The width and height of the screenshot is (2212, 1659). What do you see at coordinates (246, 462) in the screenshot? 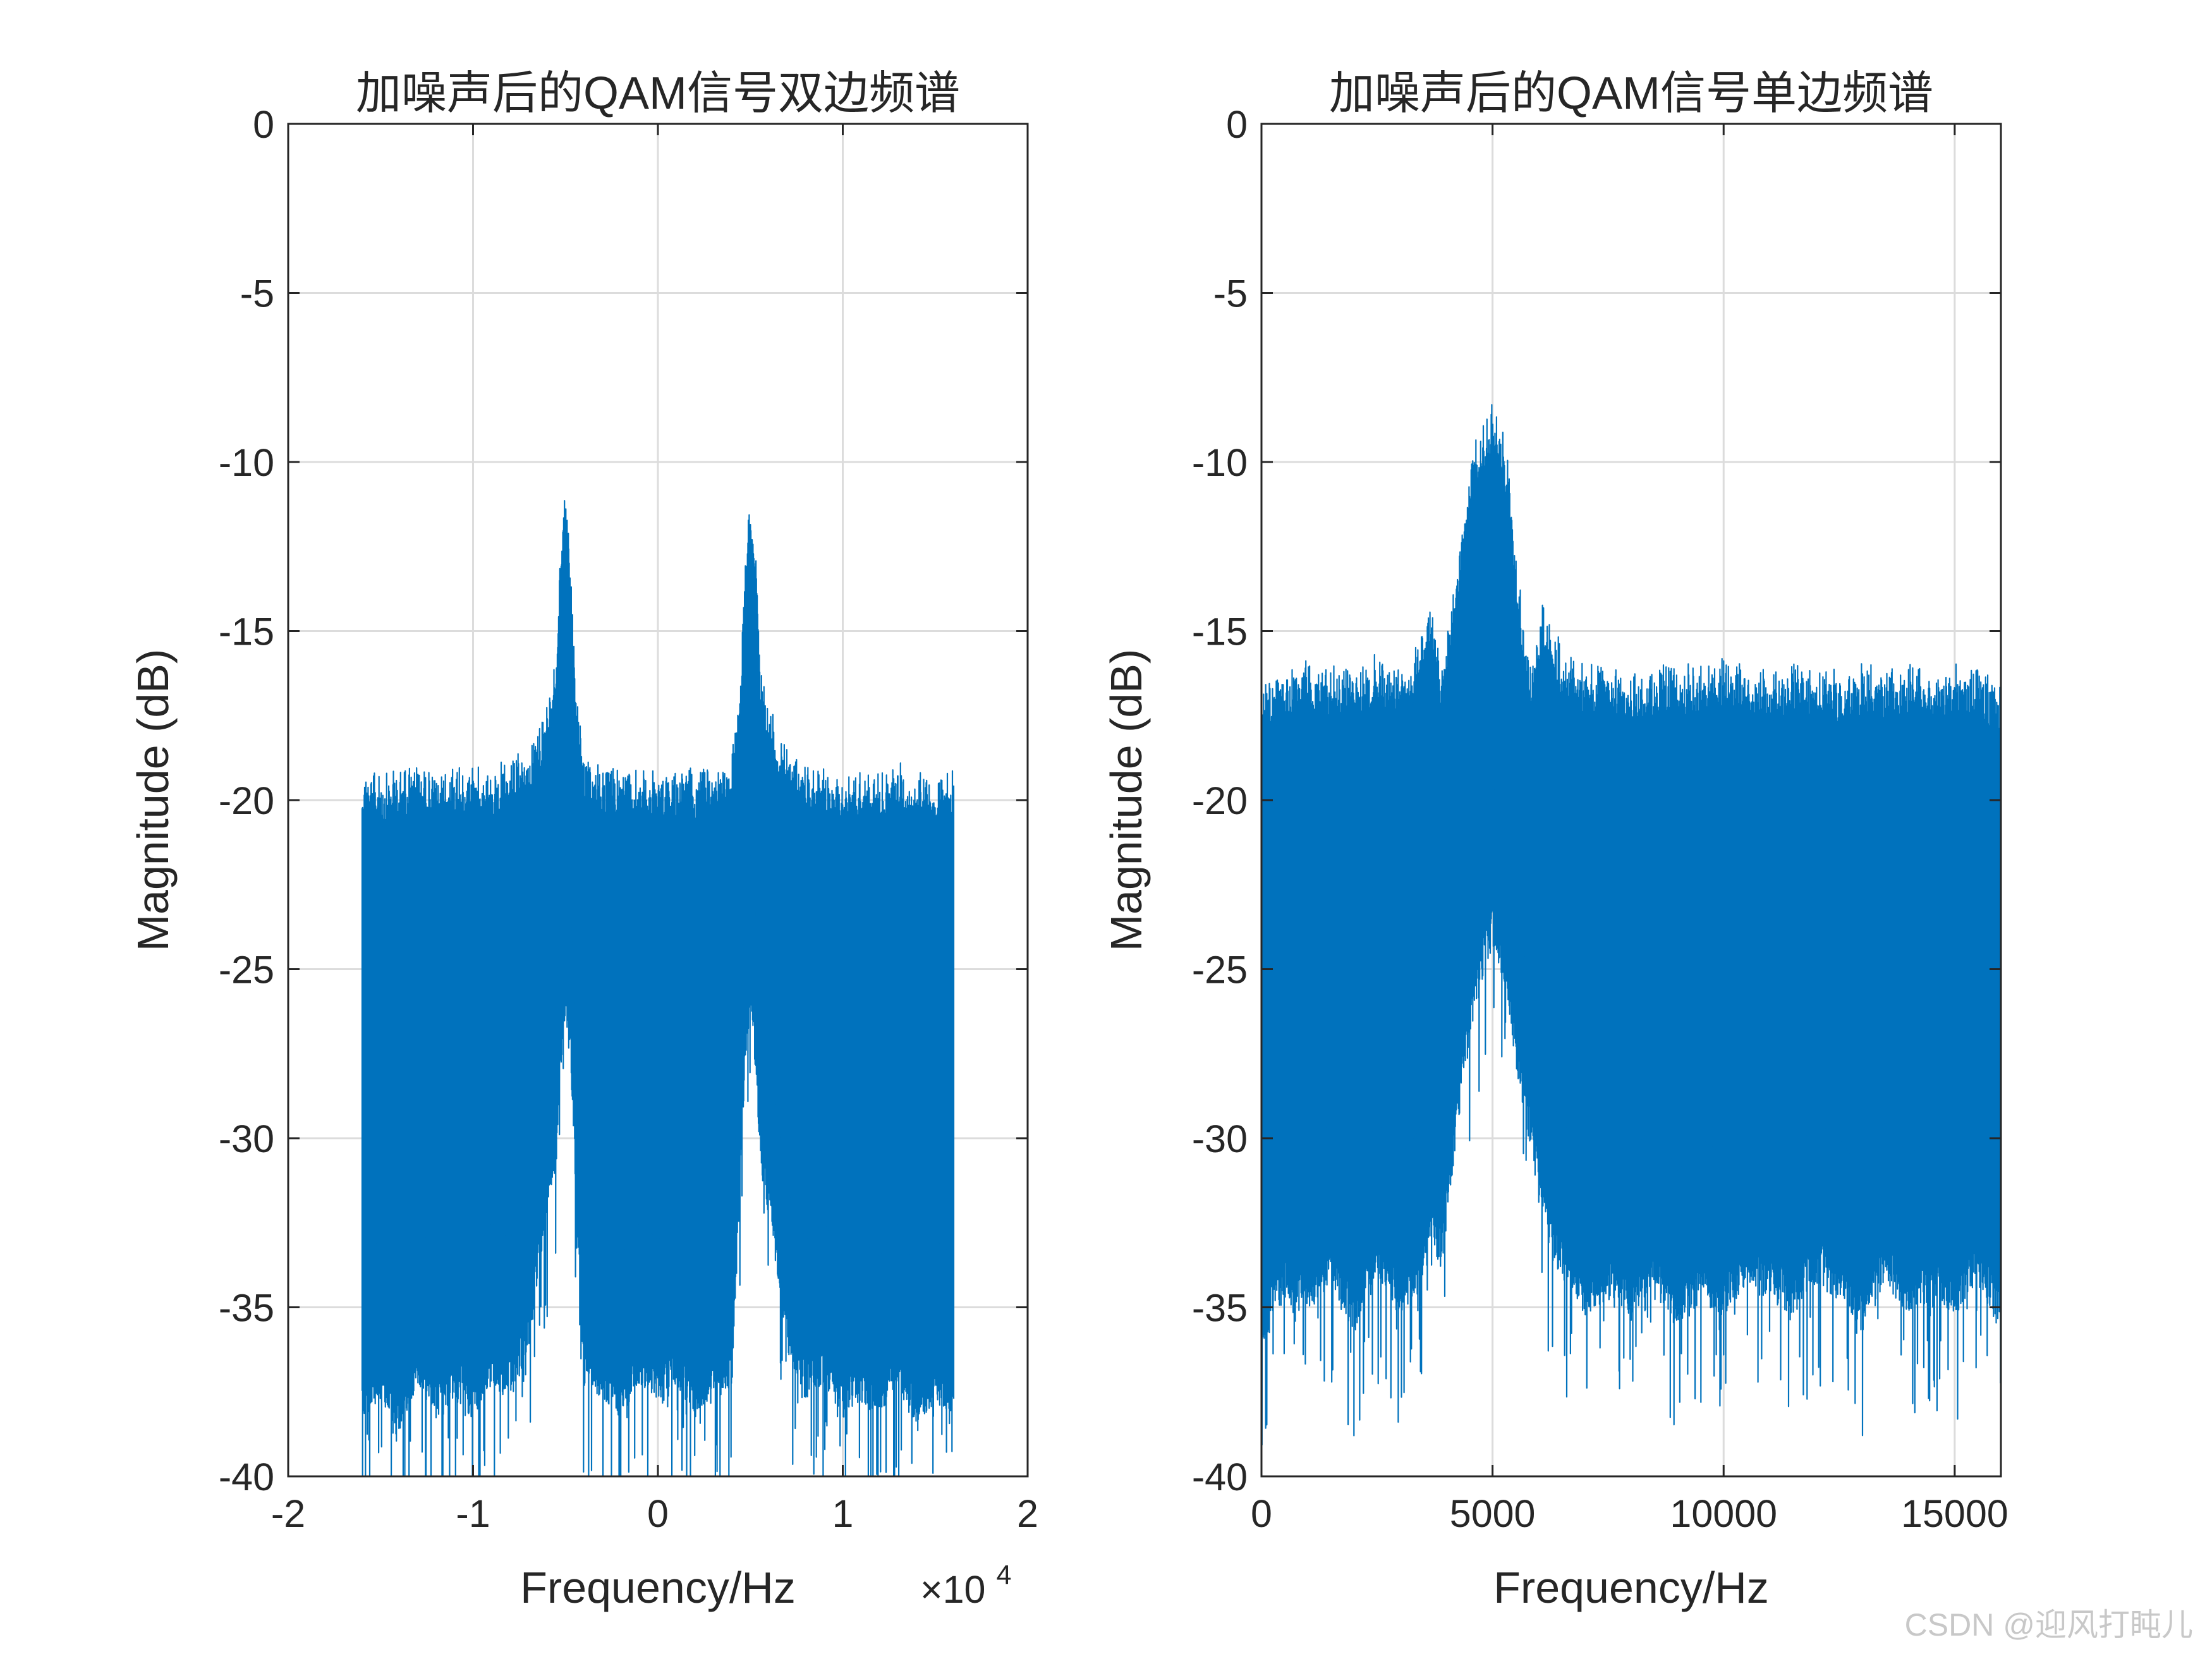
I see `left-y-tick-label: -10` at bounding box center [246, 462].